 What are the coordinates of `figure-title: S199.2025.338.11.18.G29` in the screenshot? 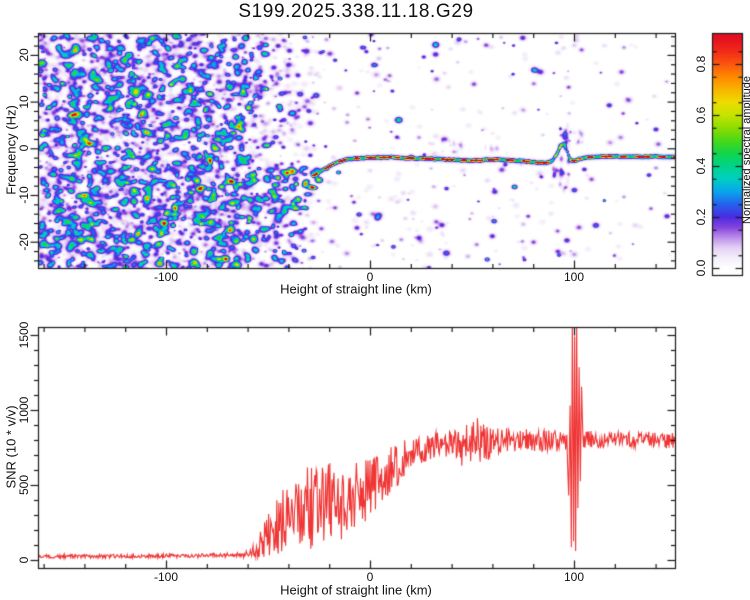 It's located at (356, 11).